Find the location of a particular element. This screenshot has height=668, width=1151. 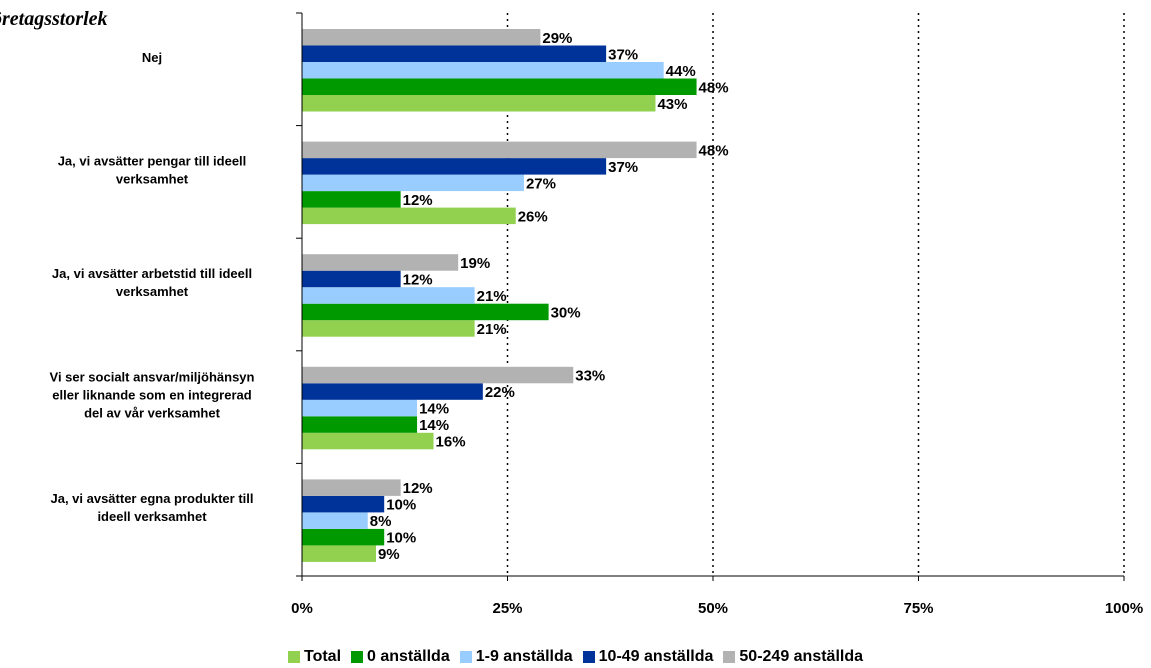

legend-label-0: Total is located at coordinates (322, 656).